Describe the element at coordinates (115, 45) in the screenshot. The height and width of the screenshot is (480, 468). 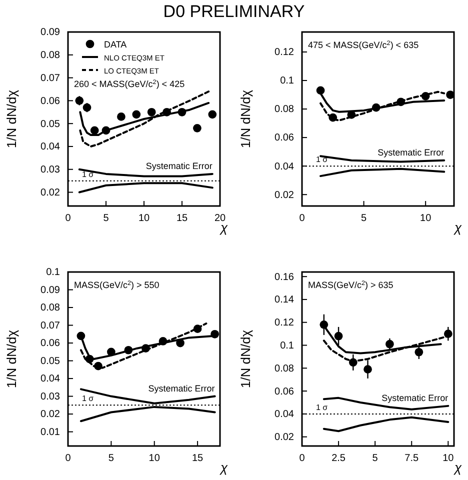
I see `legend-label: DATA` at that location.